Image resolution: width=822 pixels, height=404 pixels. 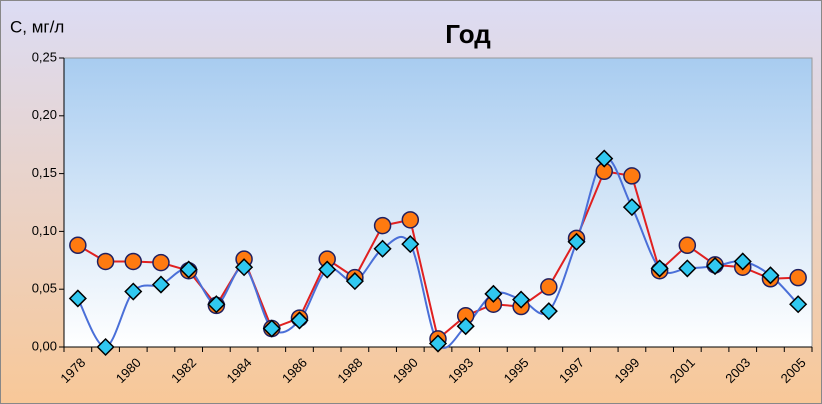 What do you see at coordinates (44, 230) in the screenshot?
I see `y-tick-label: 0,10` at bounding box center [44, 230].